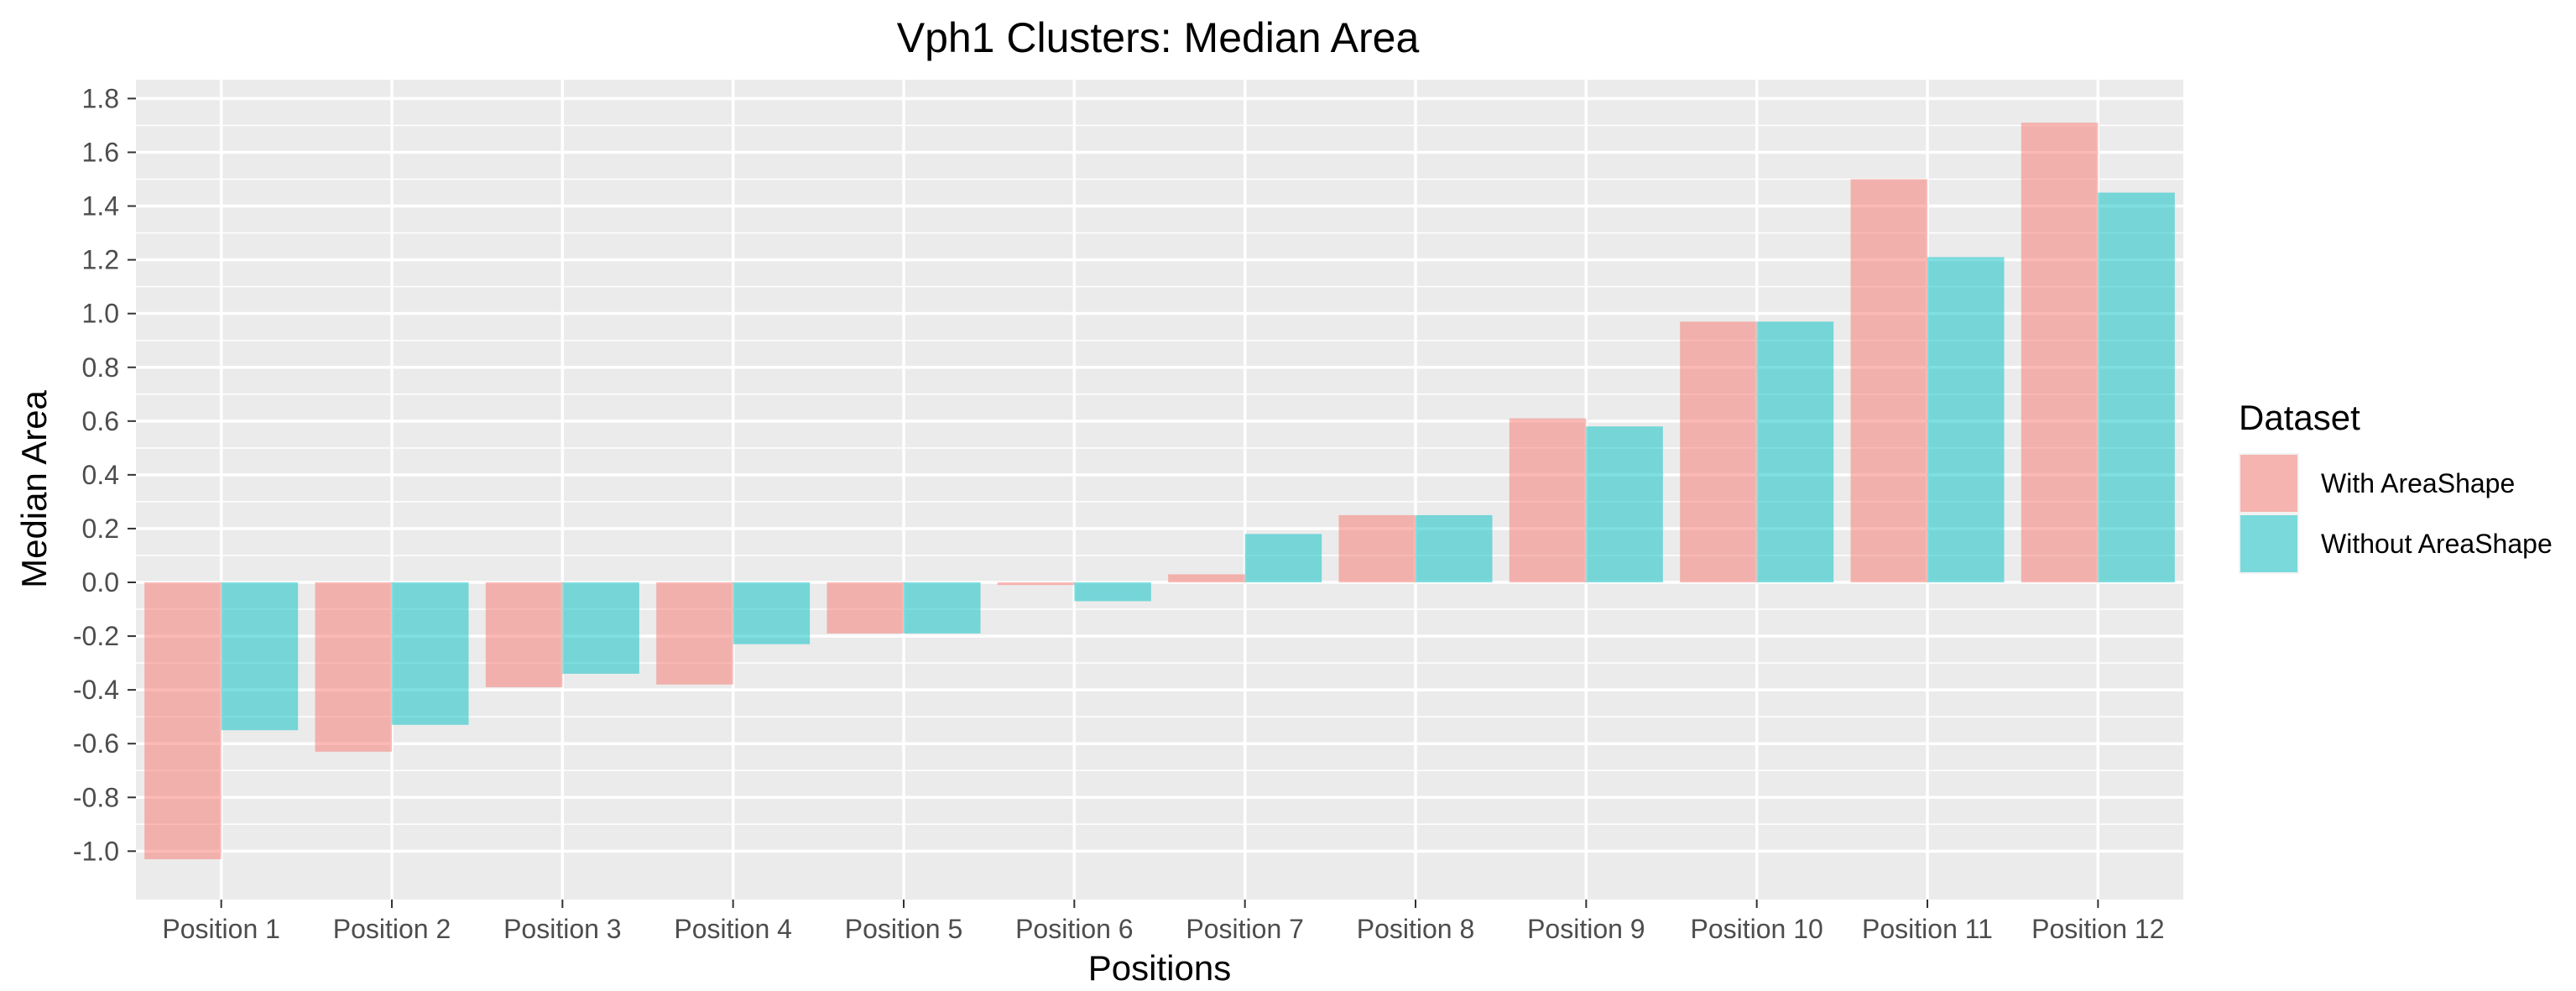 The width and height of the screenshot is (2576, 991). Describe the element at coordinates (1074, 929) in the screenshot. I see `x-tick-label: Position 6` at that location.